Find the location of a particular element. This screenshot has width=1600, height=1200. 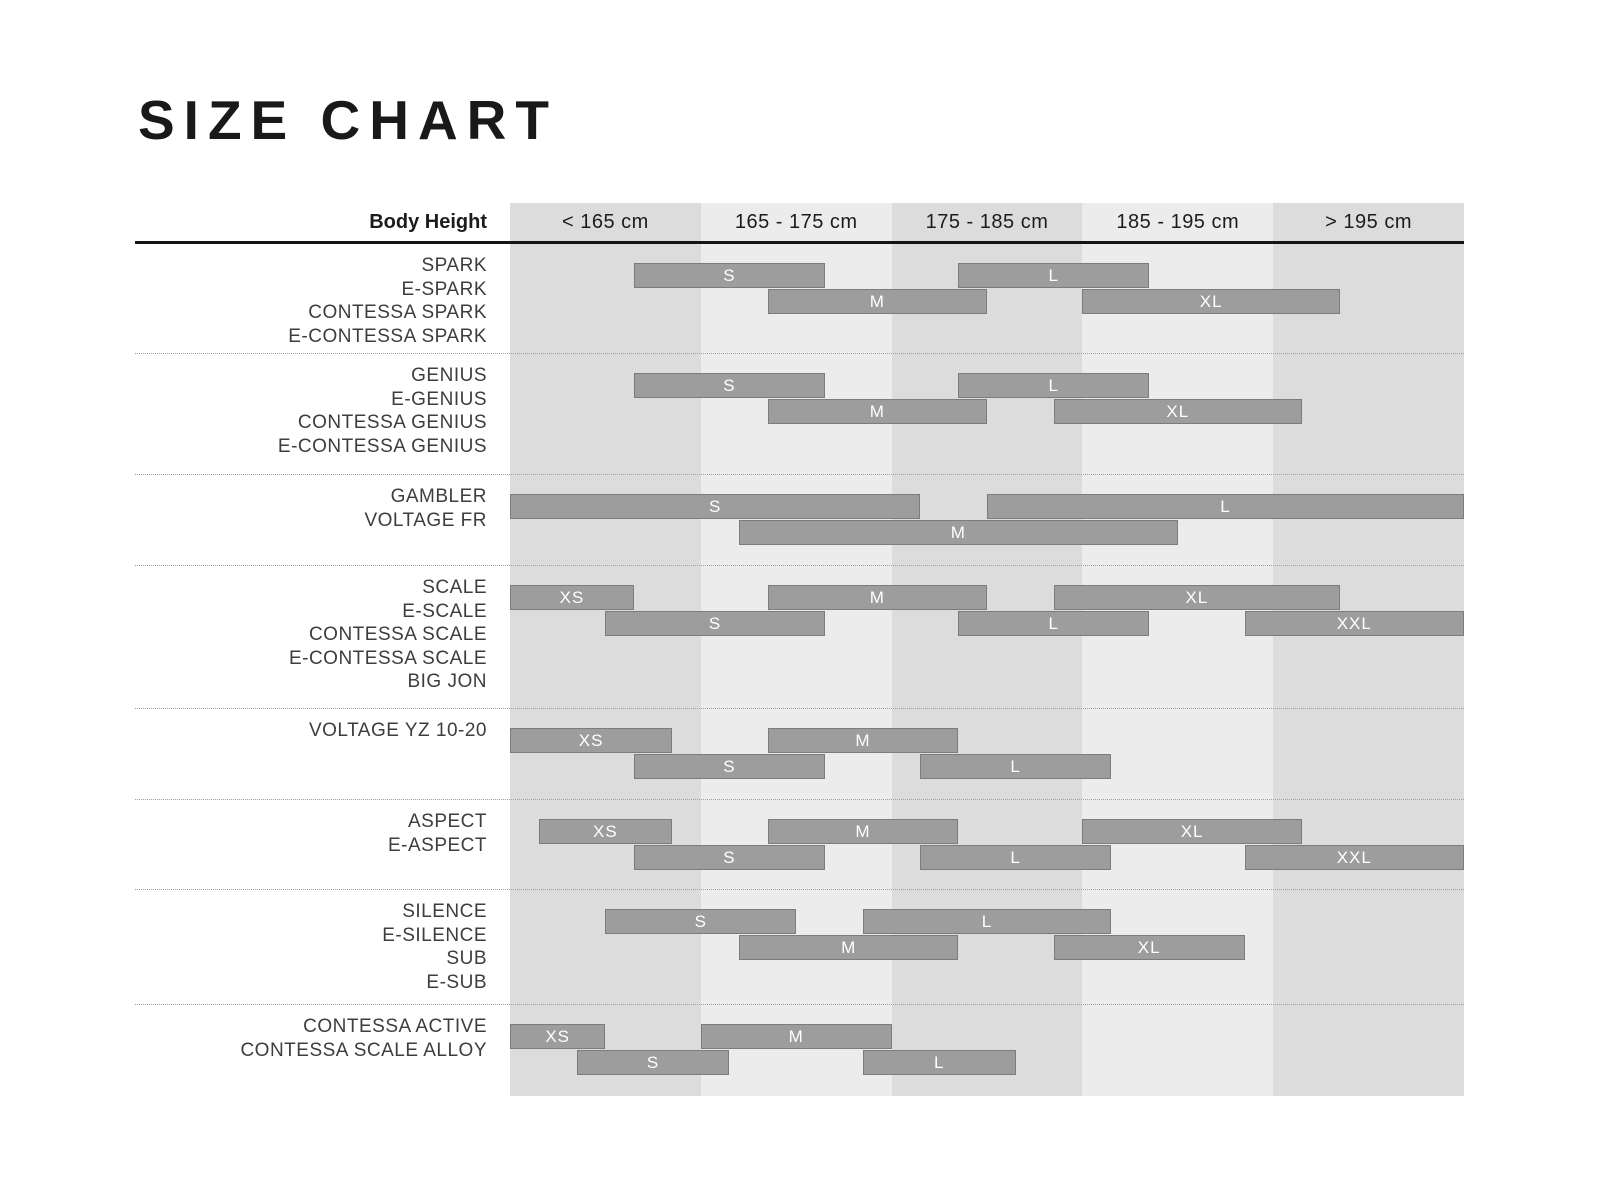

model-label: E-ASPECT is located at coordinates (437, 845).